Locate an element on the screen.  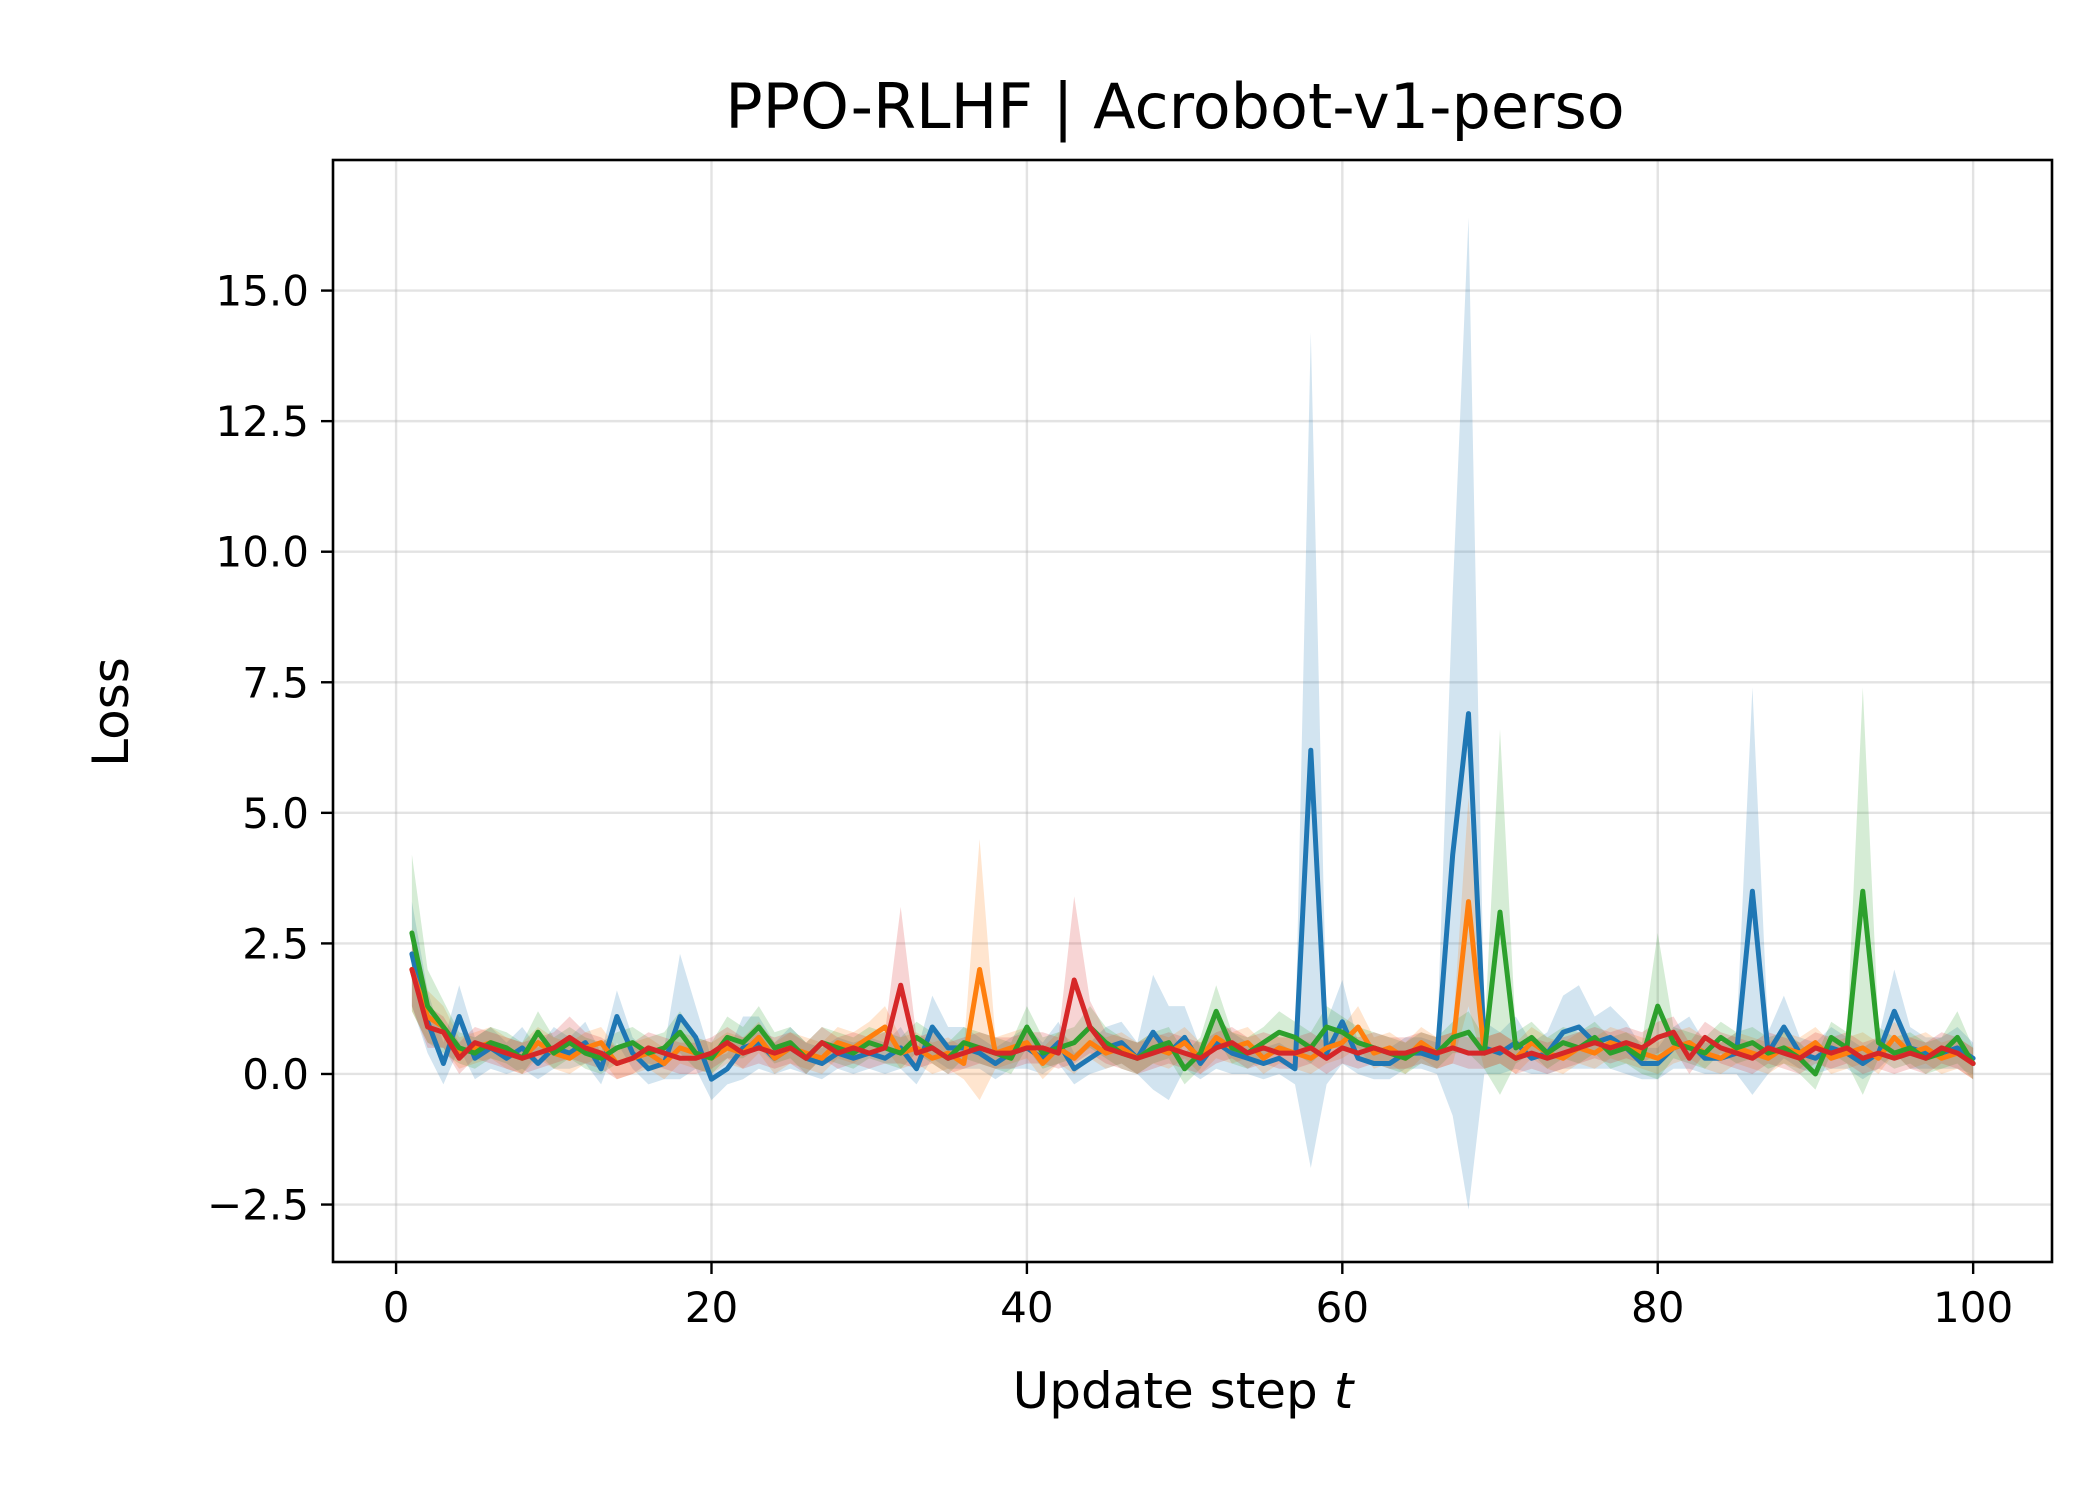
y-tick-label: 12.5 is located at coordinates (262, 421).